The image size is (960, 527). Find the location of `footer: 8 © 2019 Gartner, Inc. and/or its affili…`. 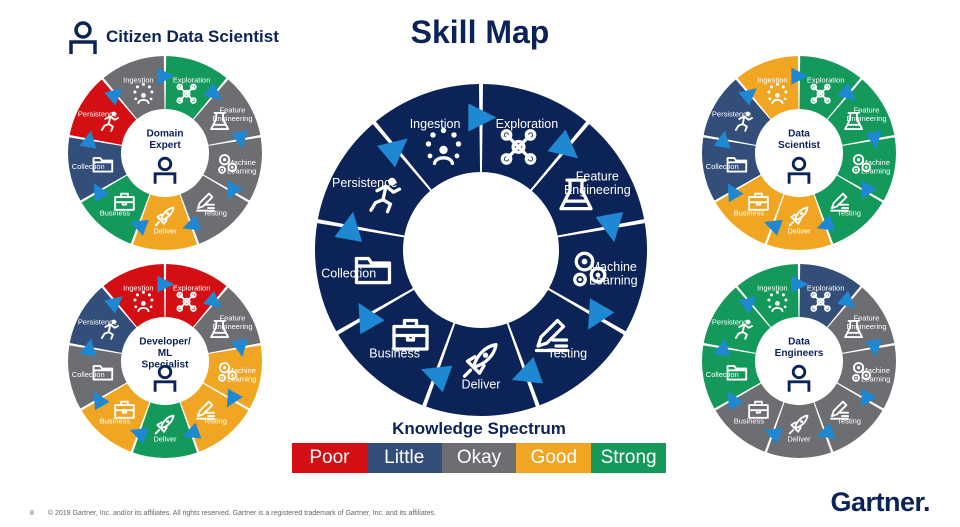

footer: 8 © 2019 Gartner, Inc. and/or its affili… is located at coordinates (233, 513).